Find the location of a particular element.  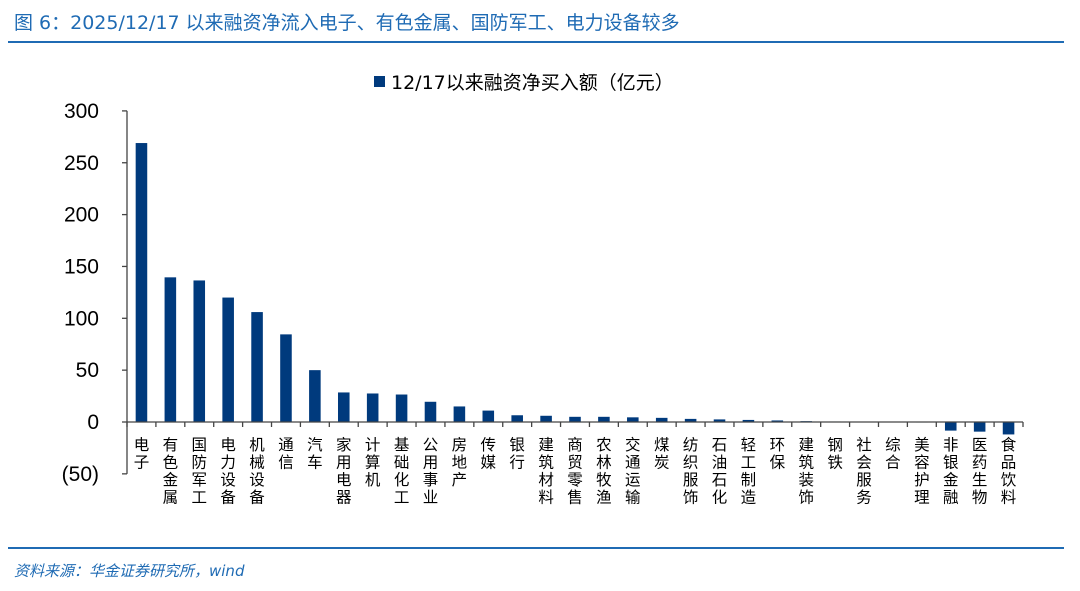

y-tick-label: 250 is located at coordinates (81, 163).